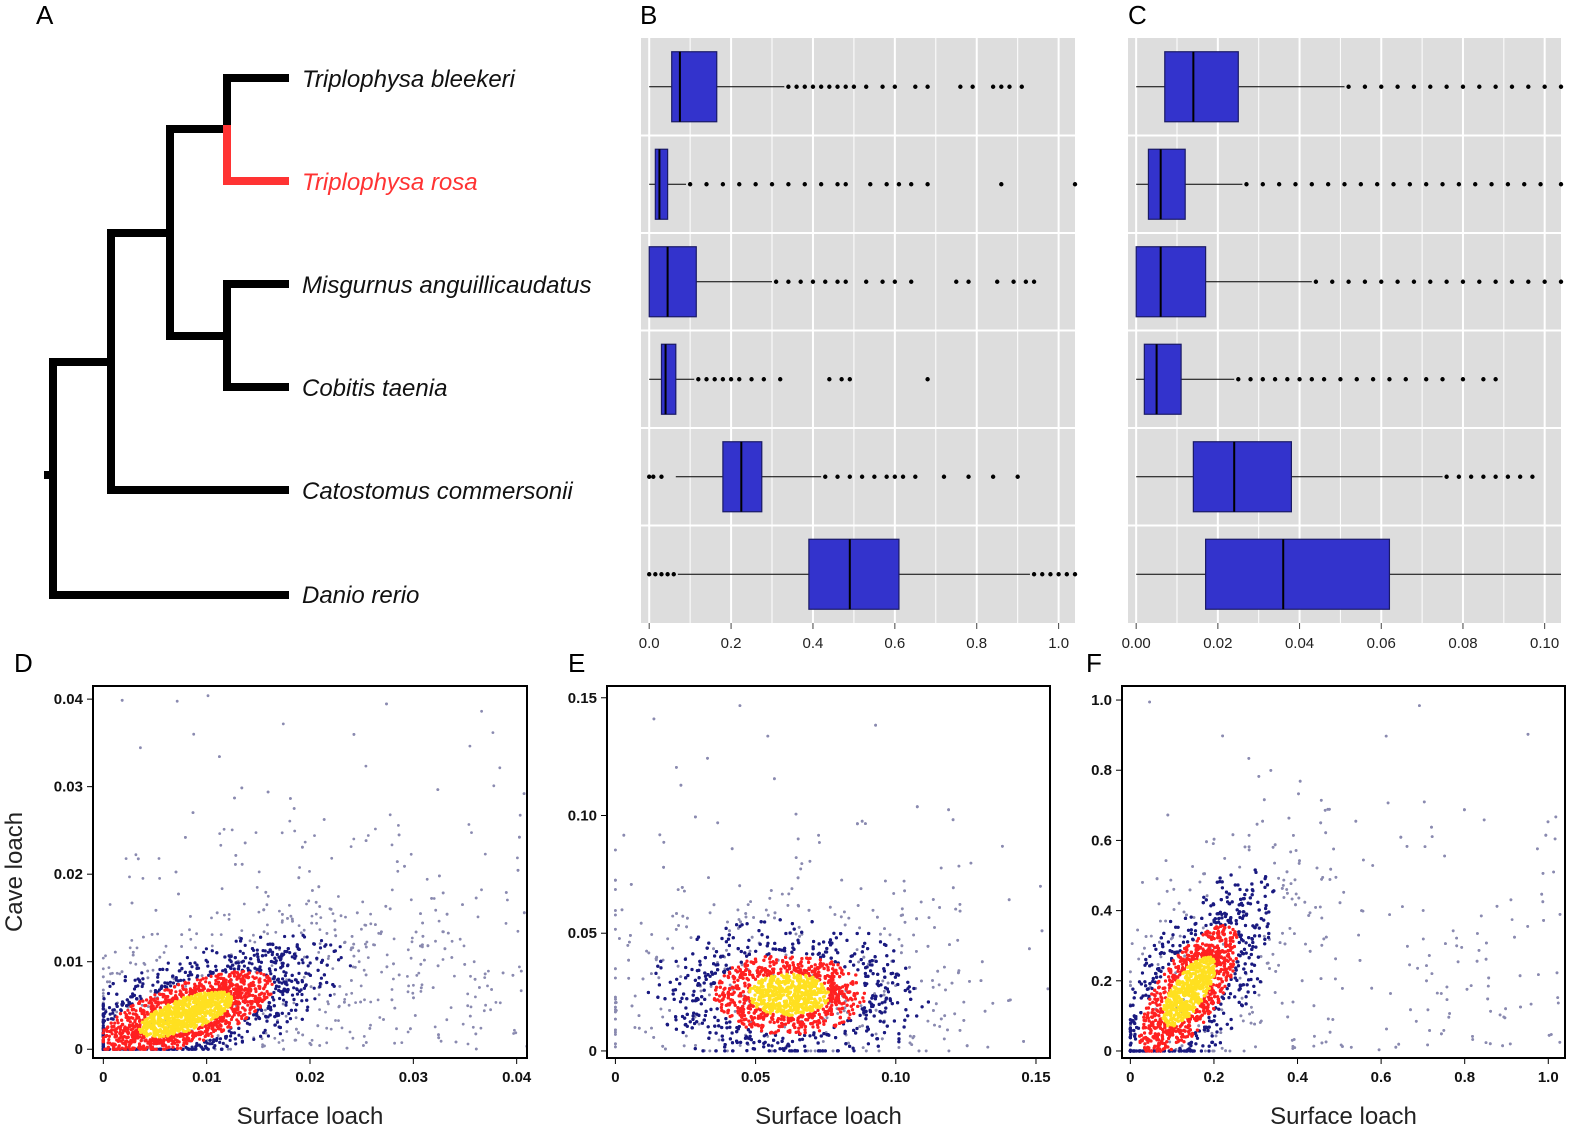 This screenshot has height=1138, width=1594. I want to click on panel-label-d: D, so click(23, 663).